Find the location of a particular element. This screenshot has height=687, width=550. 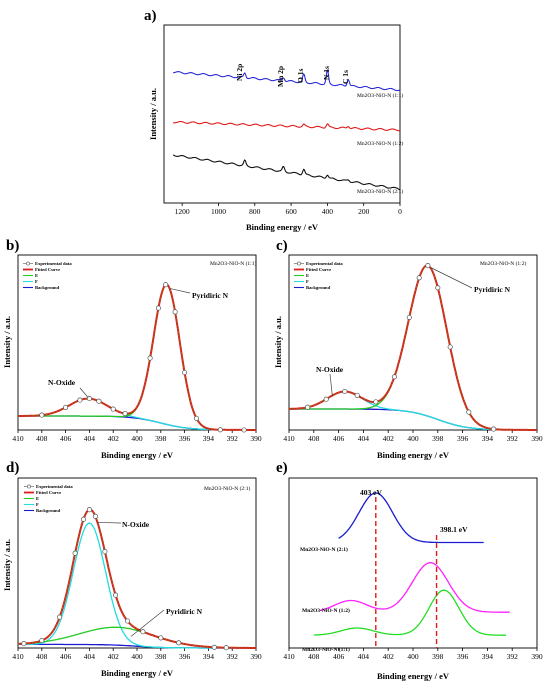

panel-e-series-label-2: Mn2O3-NiO-N (1:2) is located at coordinates (326, 610).